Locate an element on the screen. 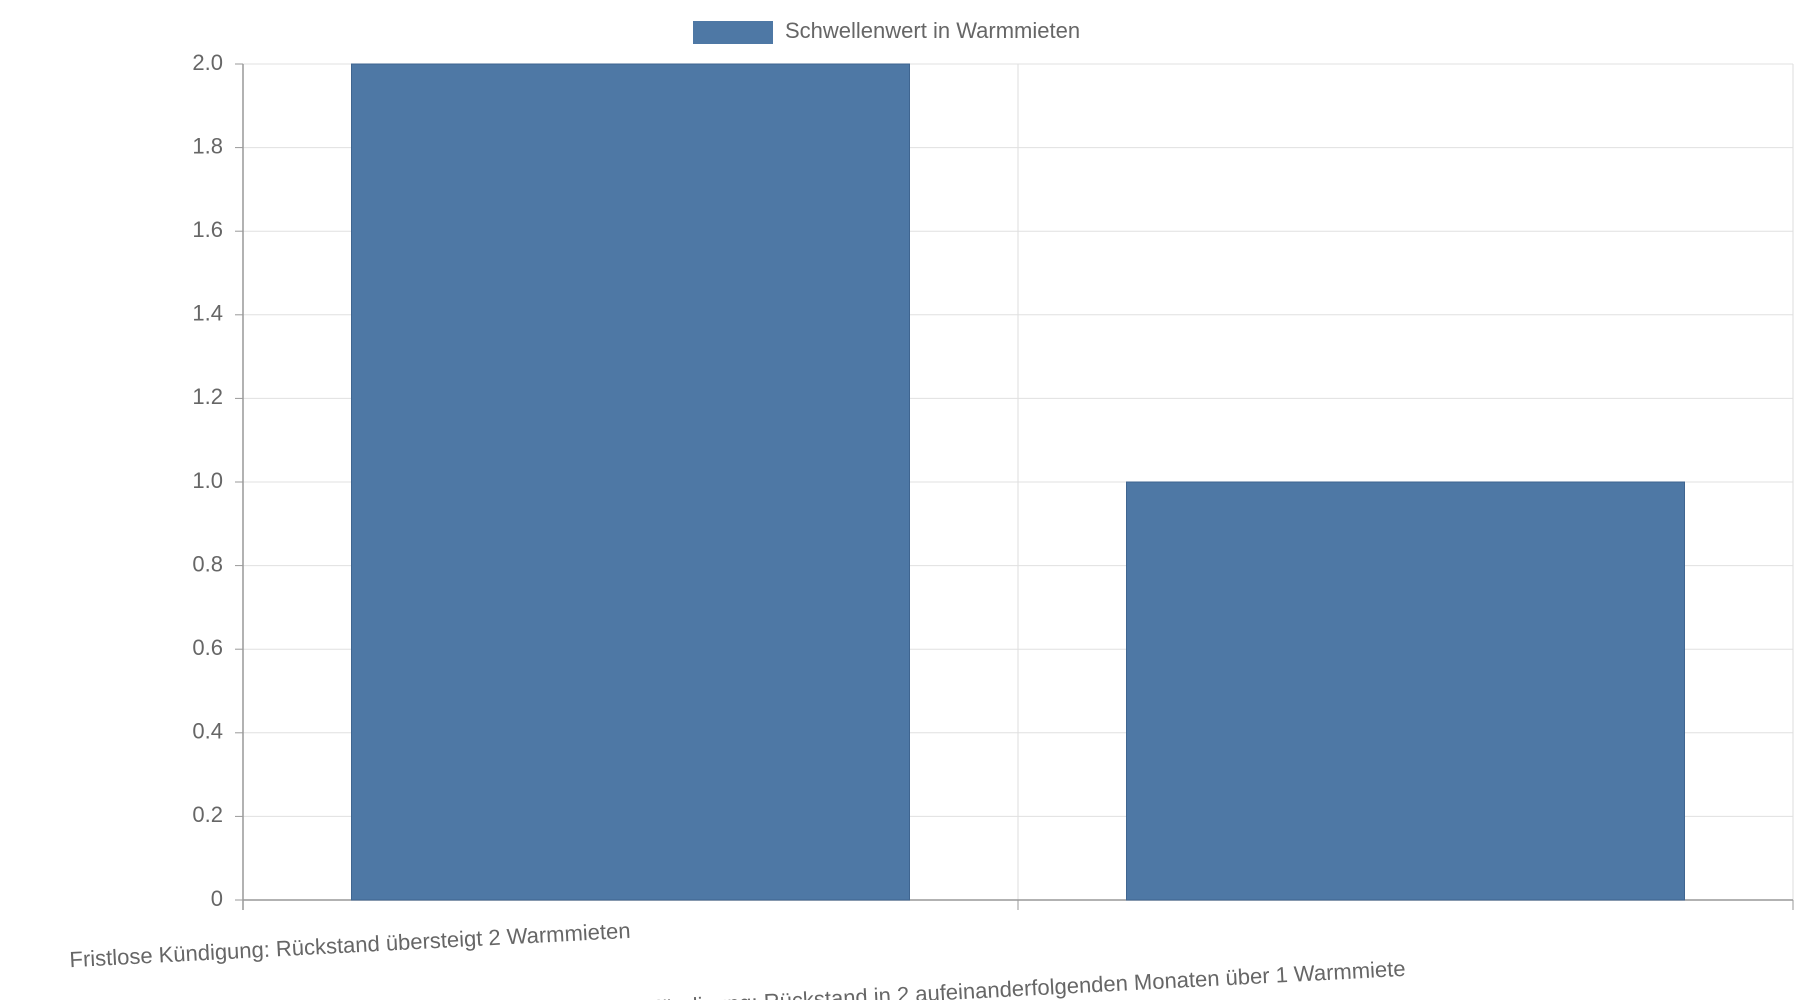  y-tick-label: 1.6 is located at coordinates (207, 229).